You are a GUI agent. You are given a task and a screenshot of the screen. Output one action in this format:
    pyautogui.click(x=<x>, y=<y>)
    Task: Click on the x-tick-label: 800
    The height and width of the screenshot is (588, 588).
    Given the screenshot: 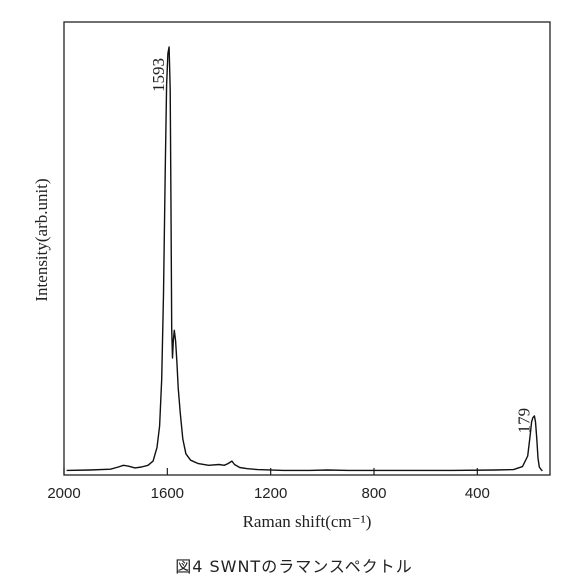 What is the action you would take?
    pyautogui.click(x=373, y=493)
    